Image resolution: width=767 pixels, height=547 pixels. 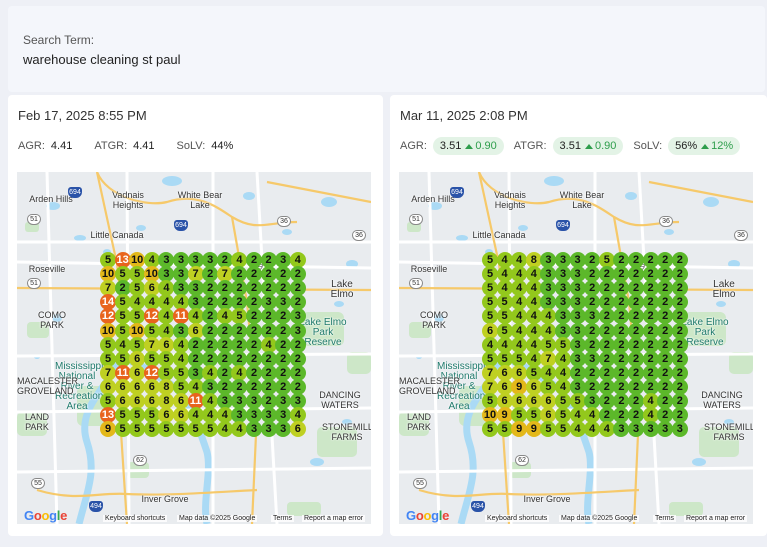 I want to click on map-footer-shortcuts: Keyboard shortcuts, so click(x=135, y=518).